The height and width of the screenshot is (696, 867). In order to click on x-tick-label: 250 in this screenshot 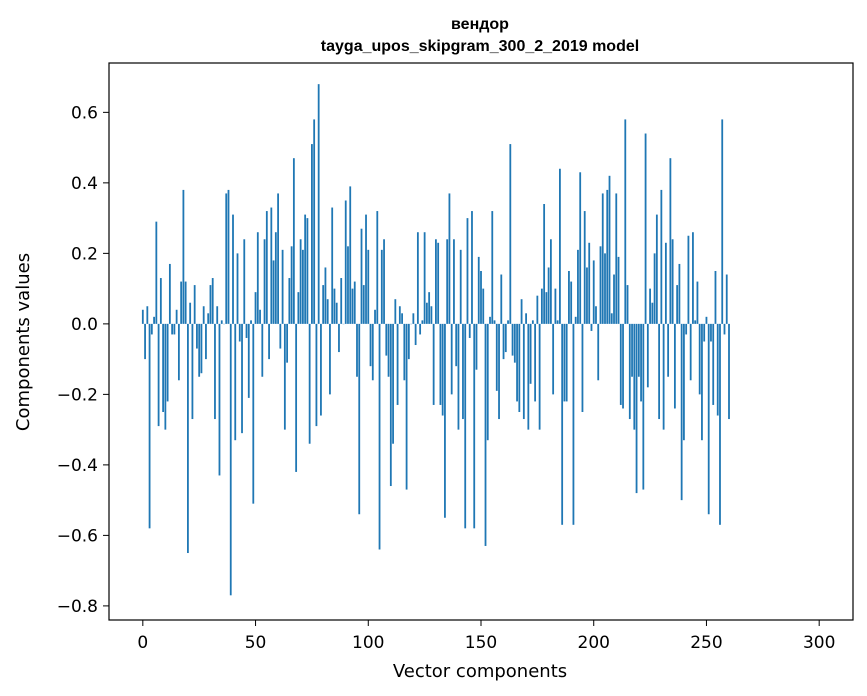, I will do `click(706, 643)`.